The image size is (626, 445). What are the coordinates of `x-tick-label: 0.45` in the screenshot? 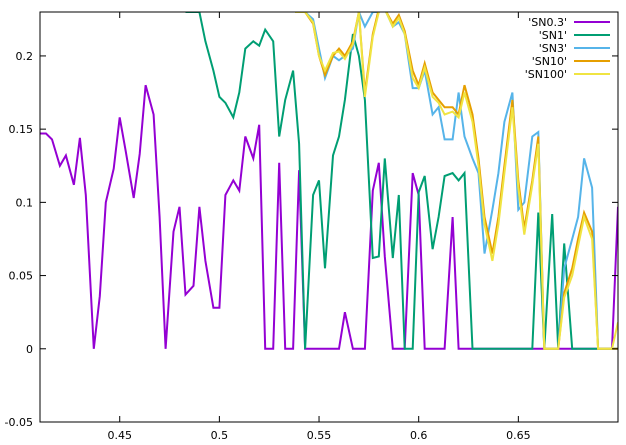 It's located at (119, 435).